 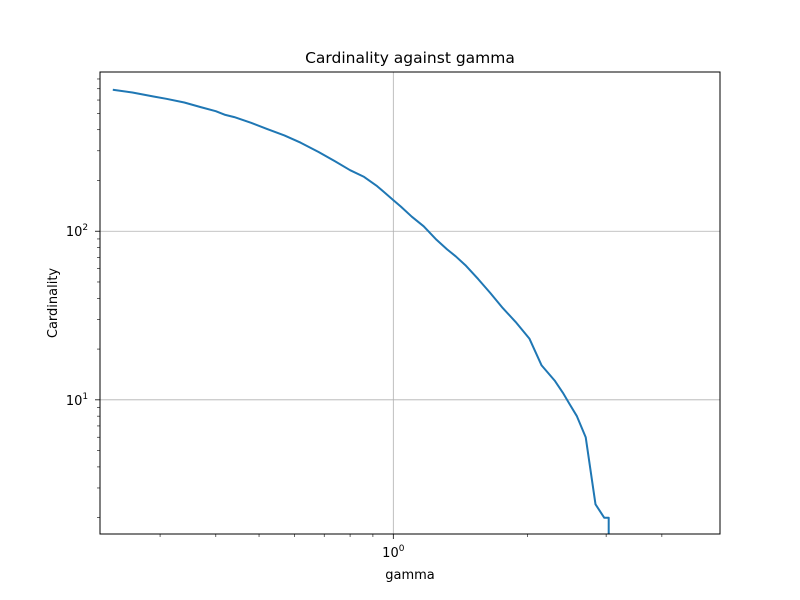 I want to click on y-axis-label: Cardinality, so click(x=53, y=303).